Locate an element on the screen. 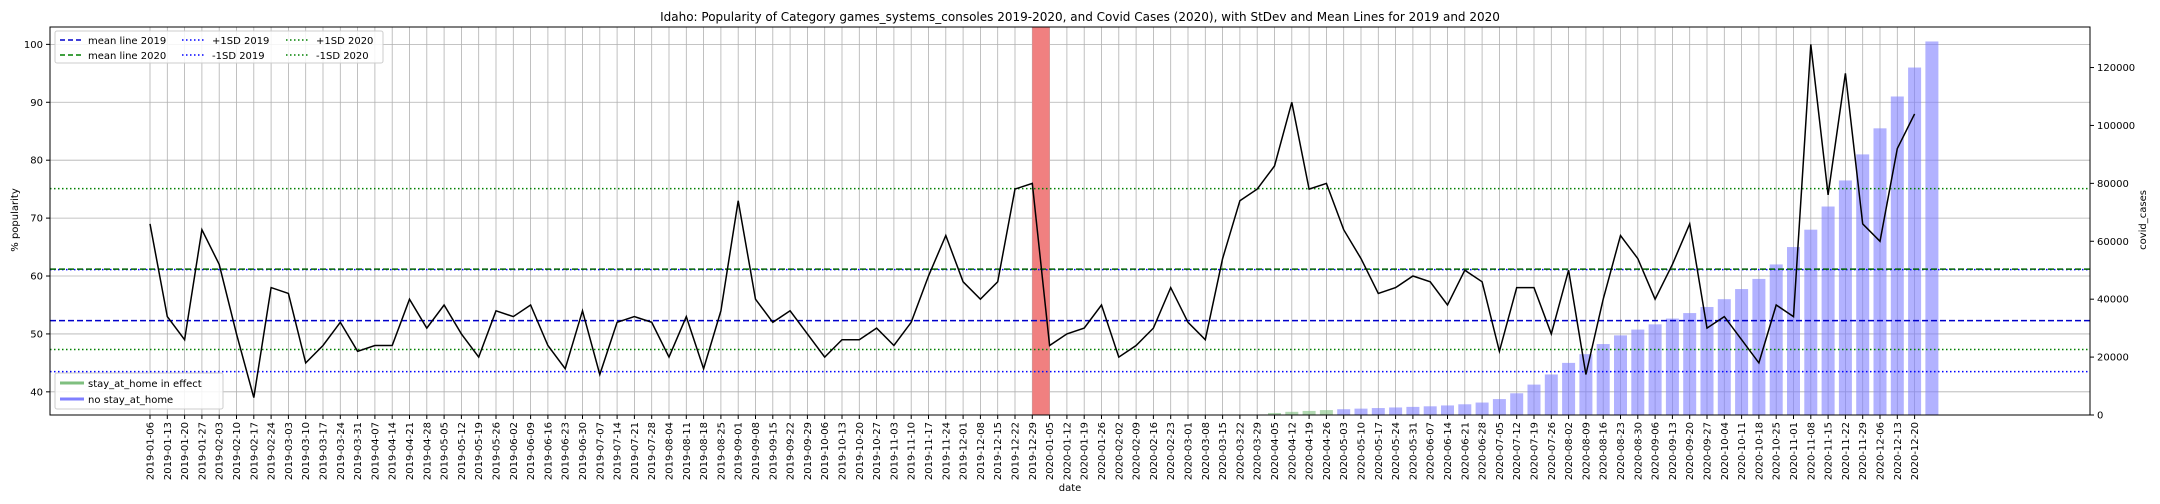  x-tick-label: 2020-12-20 is located at coordinates (1915, 451).